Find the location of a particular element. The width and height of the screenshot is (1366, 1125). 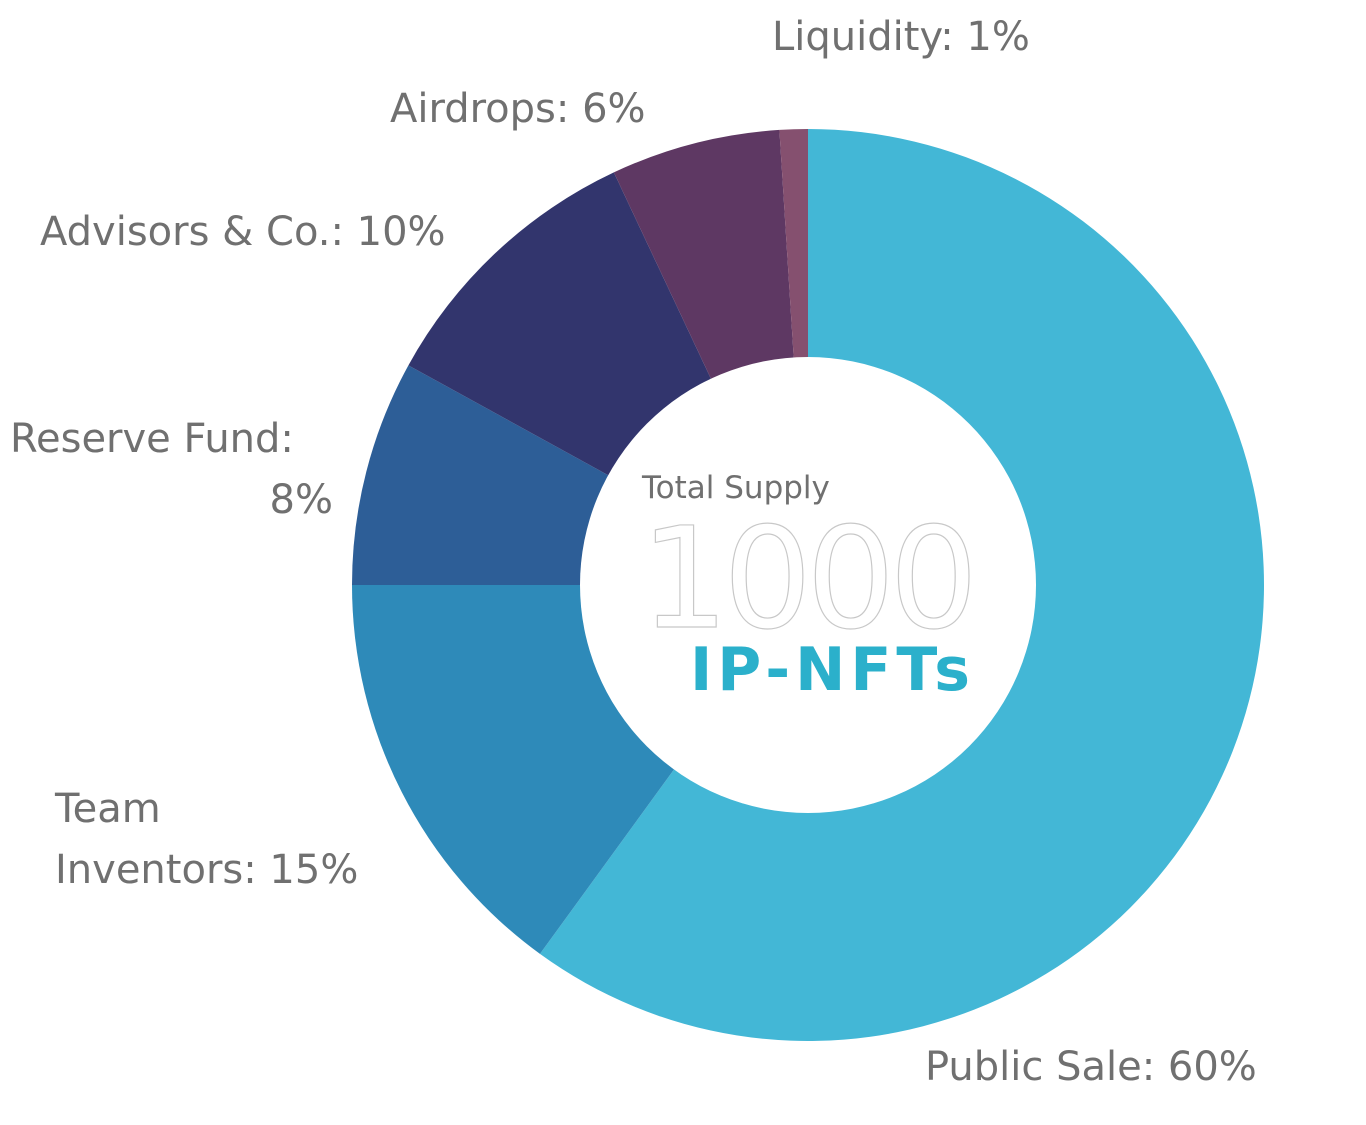

label-public-sale: Public Sale: 60% is located at coordinates (1091, 1067).